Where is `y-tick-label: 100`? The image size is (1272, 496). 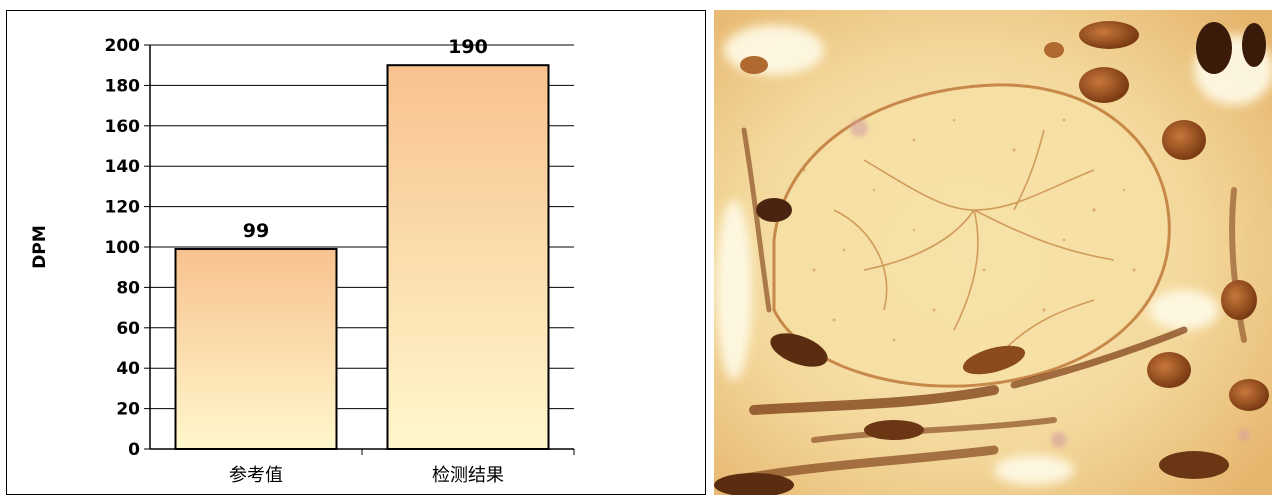
y-tick-label: 100 is located at coordinates (123, 248).